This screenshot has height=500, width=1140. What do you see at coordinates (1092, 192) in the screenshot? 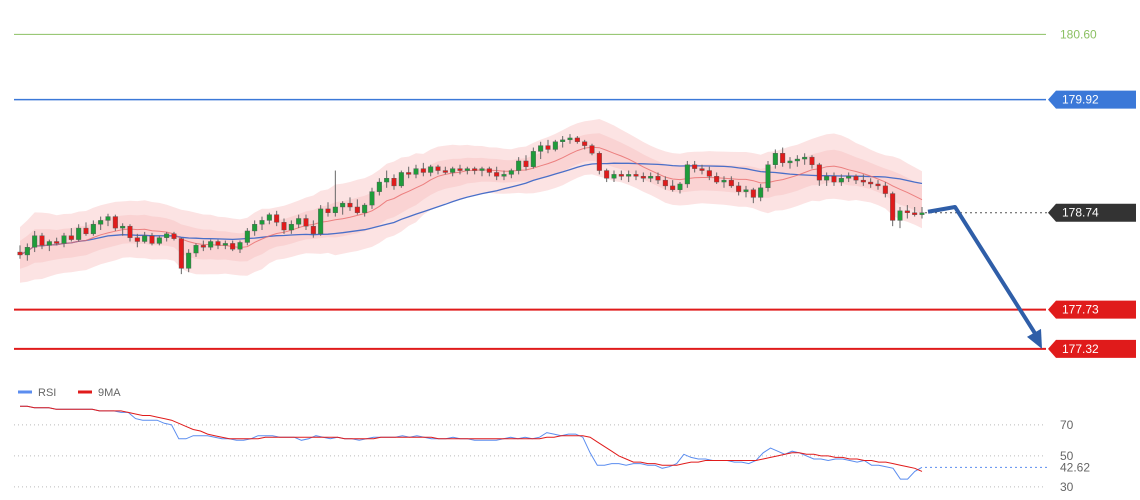
I see `price-level-labels: 180.60 179.92 178.74 177.73 177.32` at bounding box center [1092, 192].